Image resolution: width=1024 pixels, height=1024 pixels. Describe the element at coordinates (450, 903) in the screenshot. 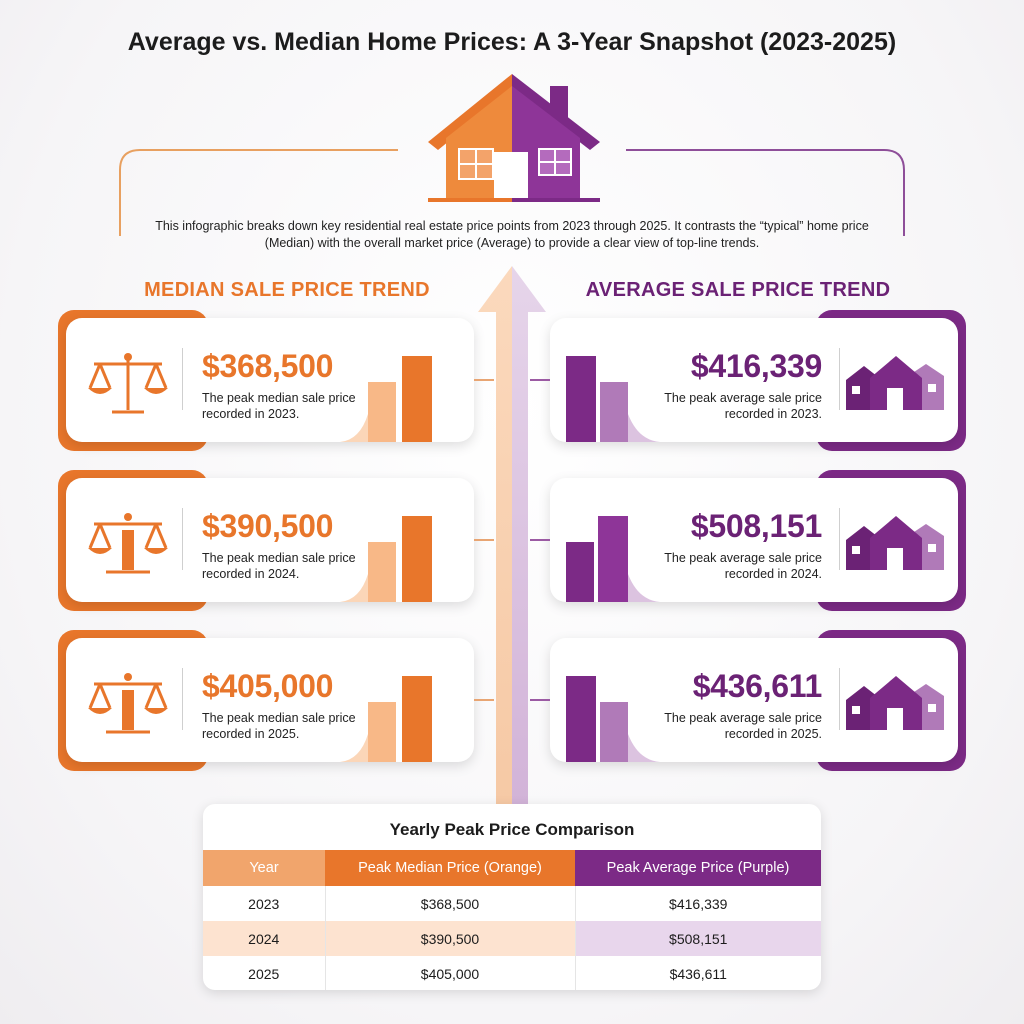

I see `table-cell-median: $368,500` at that location.